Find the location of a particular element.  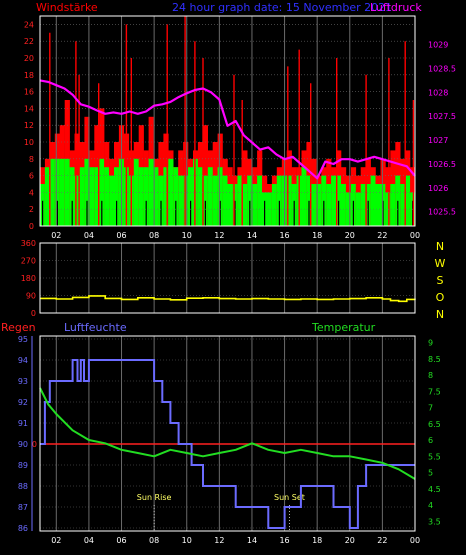

p1-time-tick-label: 14 is located at coordinates (252, 235).